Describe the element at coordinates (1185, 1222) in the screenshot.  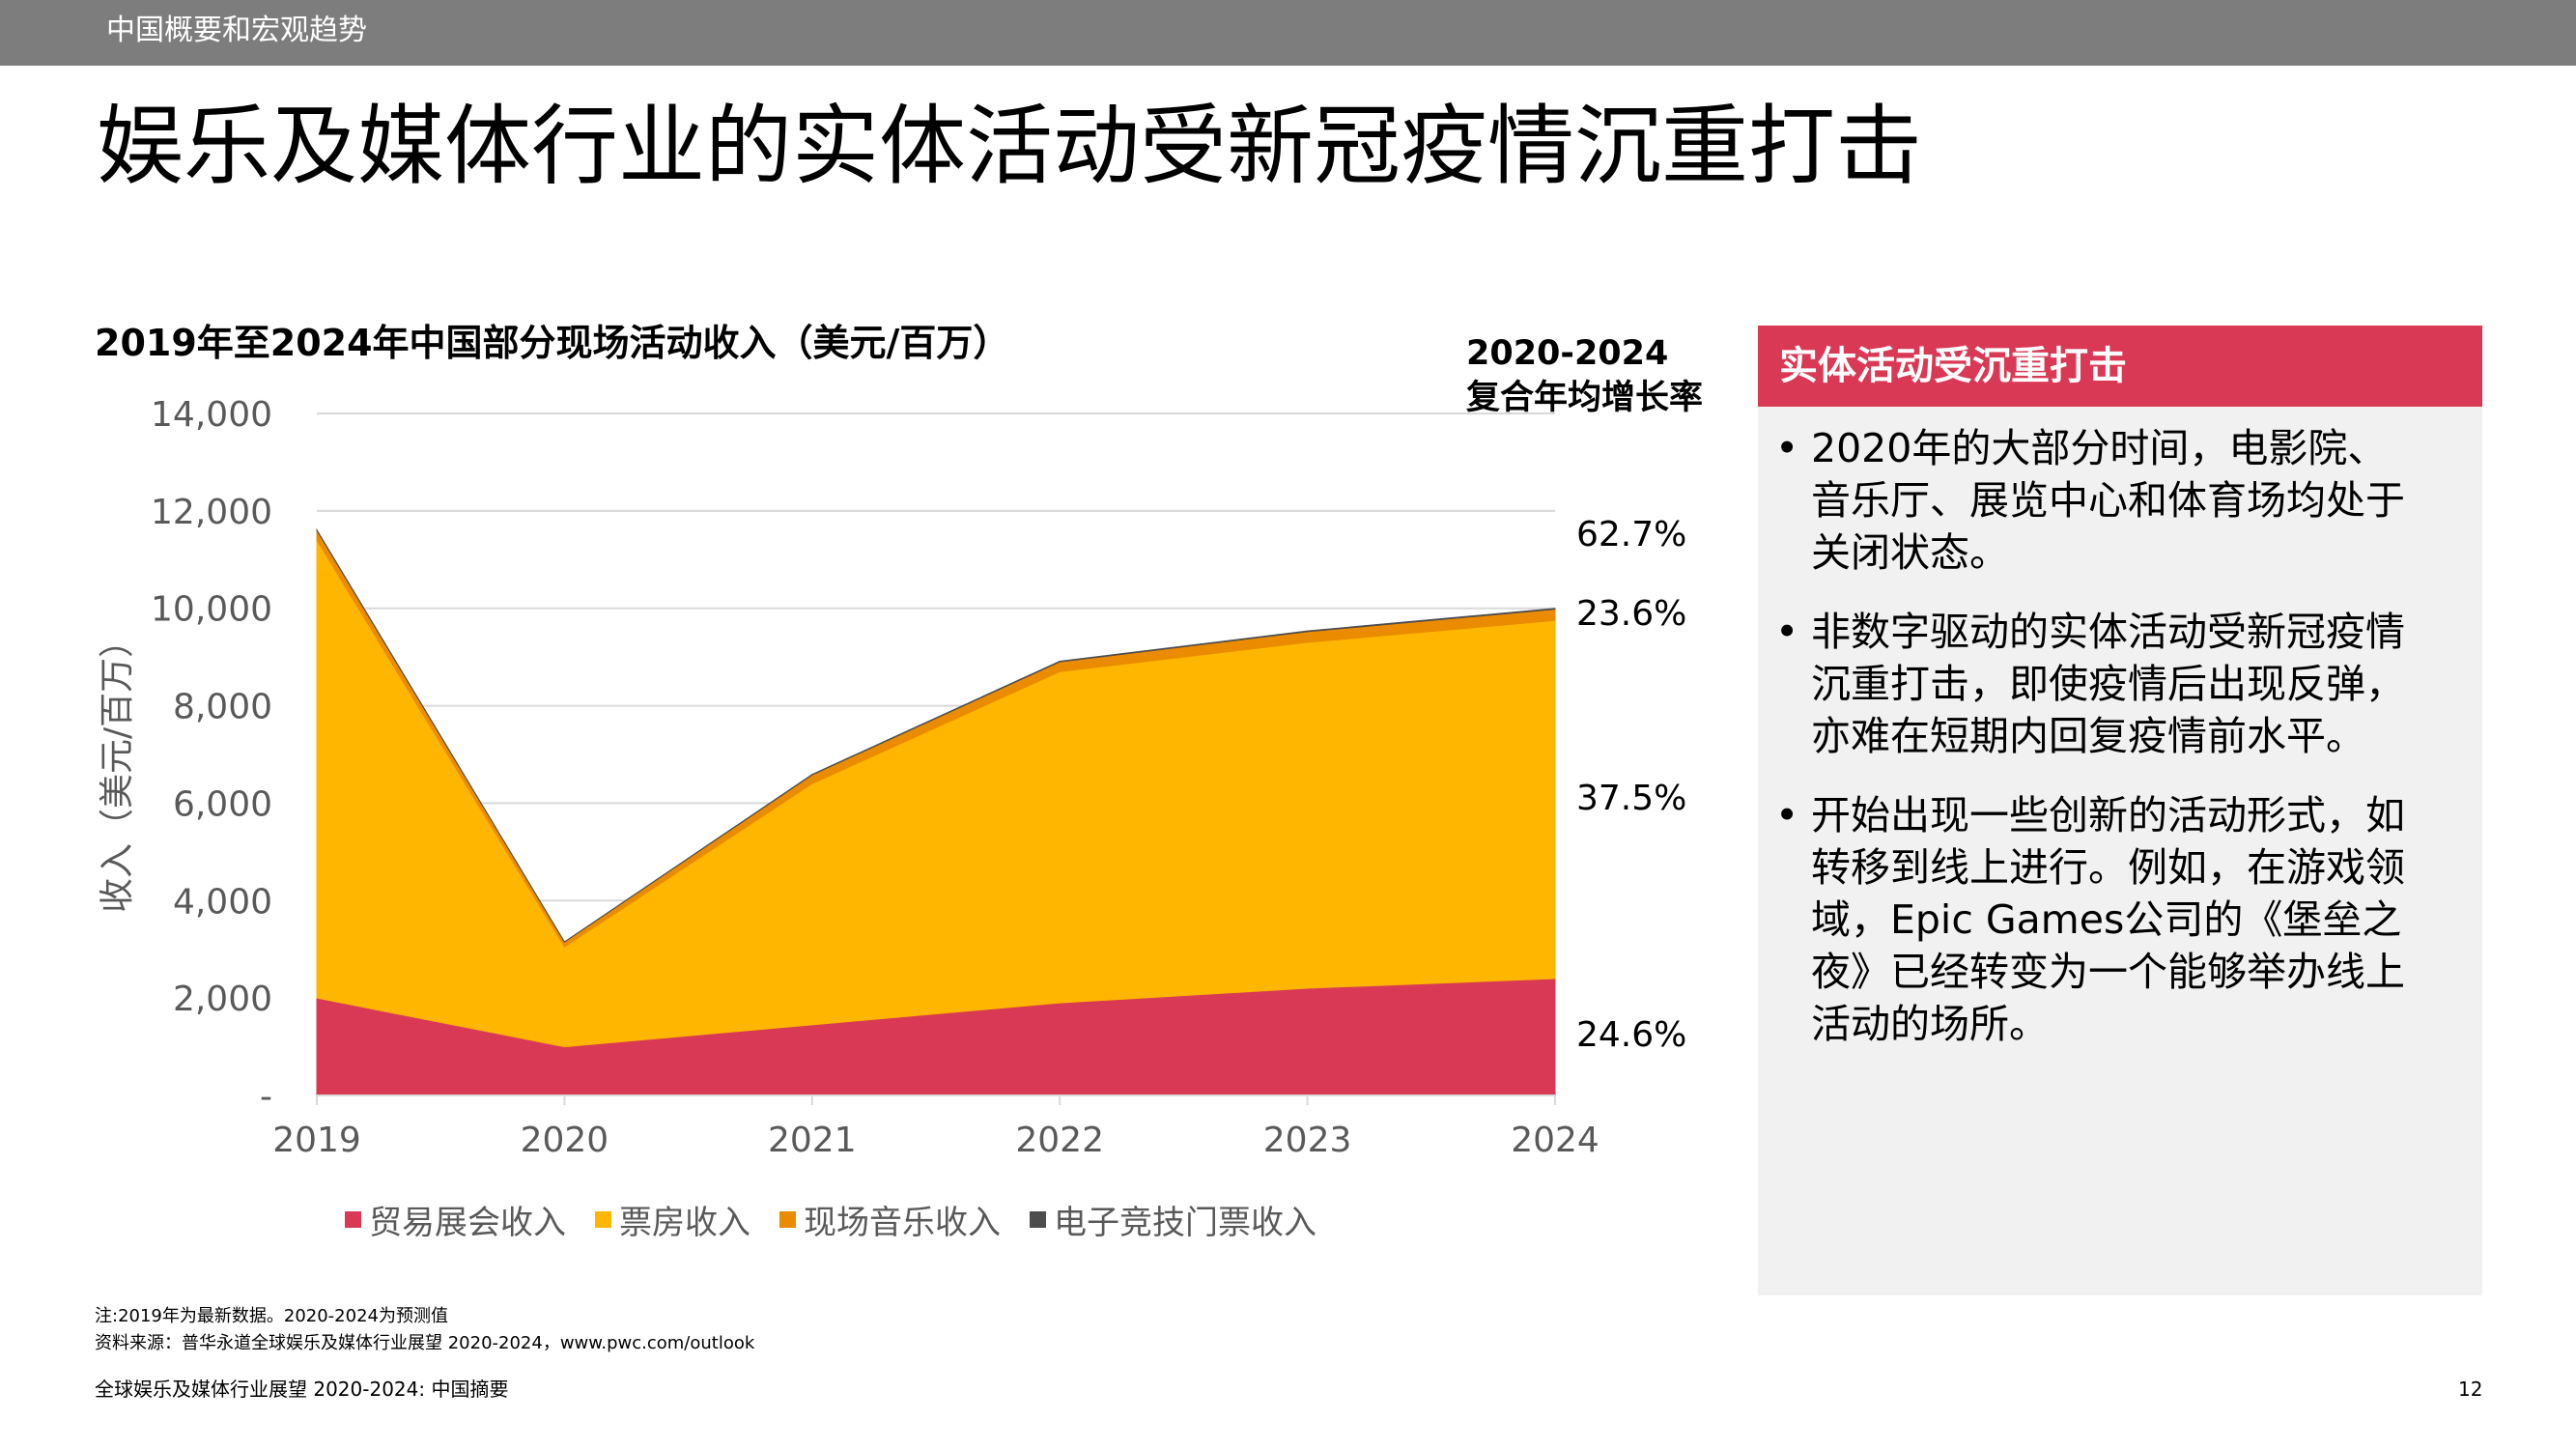
I see `legend-label: 电子竞技门票收入` at that location.